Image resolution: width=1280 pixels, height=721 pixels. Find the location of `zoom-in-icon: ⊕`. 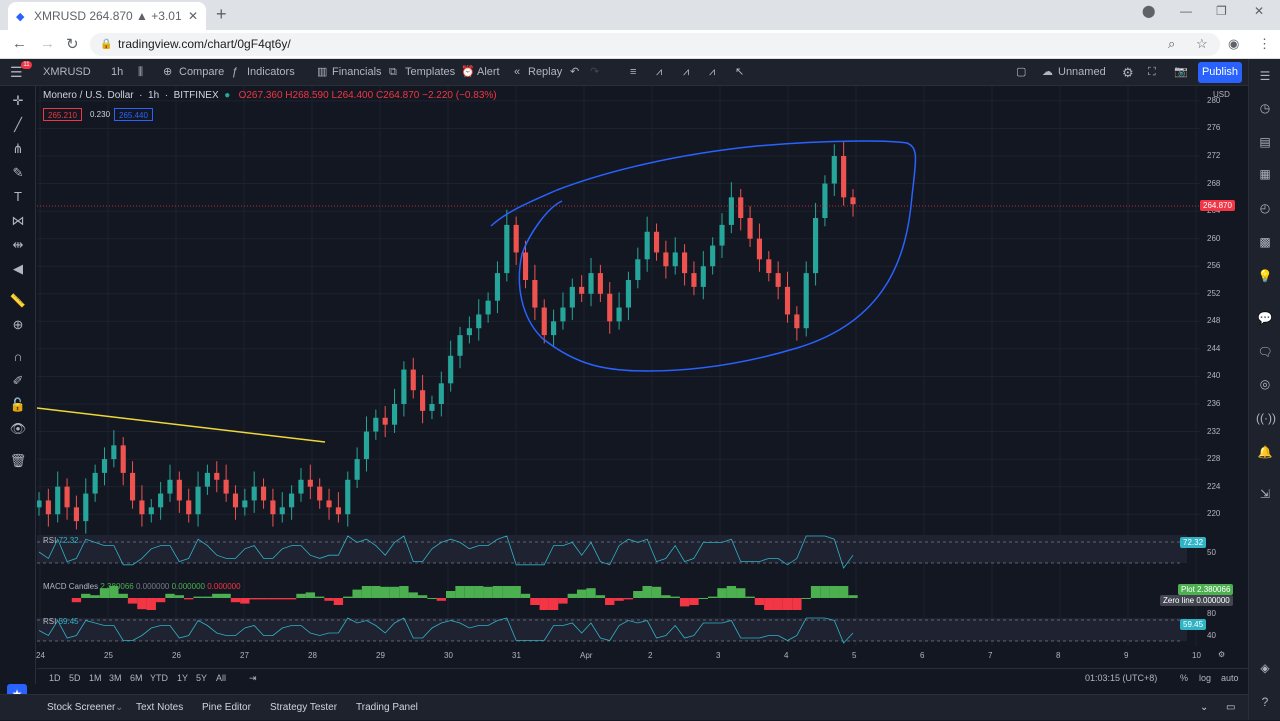

zoom-in-icon: ⊕ is located at coordinates (18, 324).